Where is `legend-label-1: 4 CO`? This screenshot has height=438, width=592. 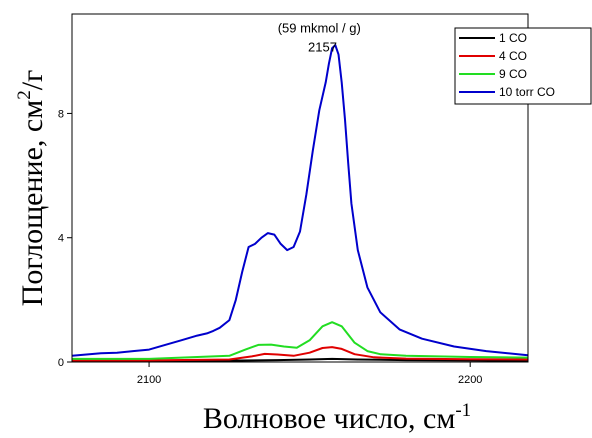 legend-label-1: 4 CO is located at coordinates (513, 56).